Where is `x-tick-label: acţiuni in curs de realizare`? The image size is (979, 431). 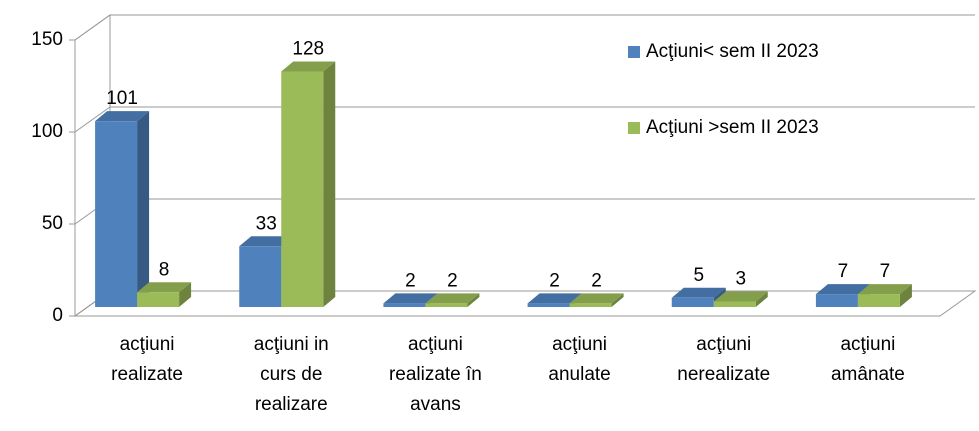 x-tick-label: acţiuni in curs de realizare is located at coordinates (291, 374).